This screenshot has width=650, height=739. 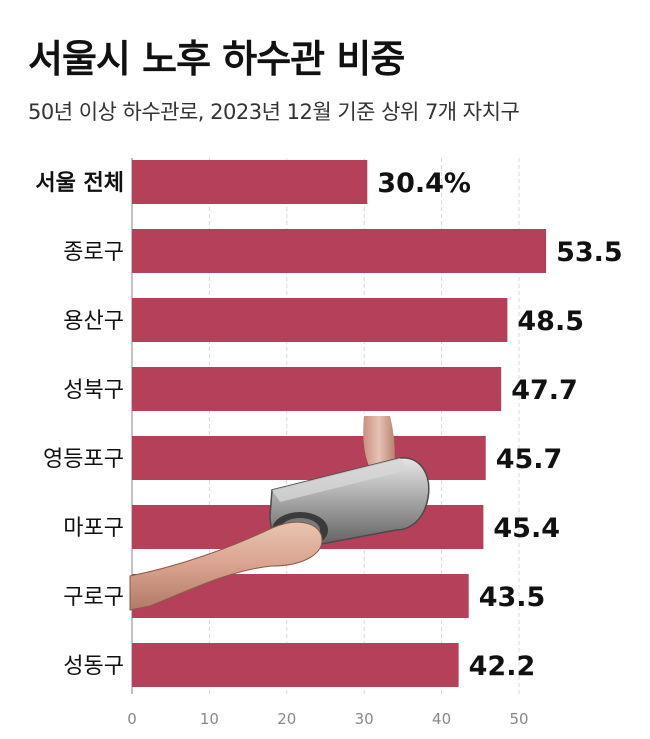 What do you see at coordinates (550, 321) in the screenshot?
I see `value-label: 48.5` at bounding box center [550, 321].